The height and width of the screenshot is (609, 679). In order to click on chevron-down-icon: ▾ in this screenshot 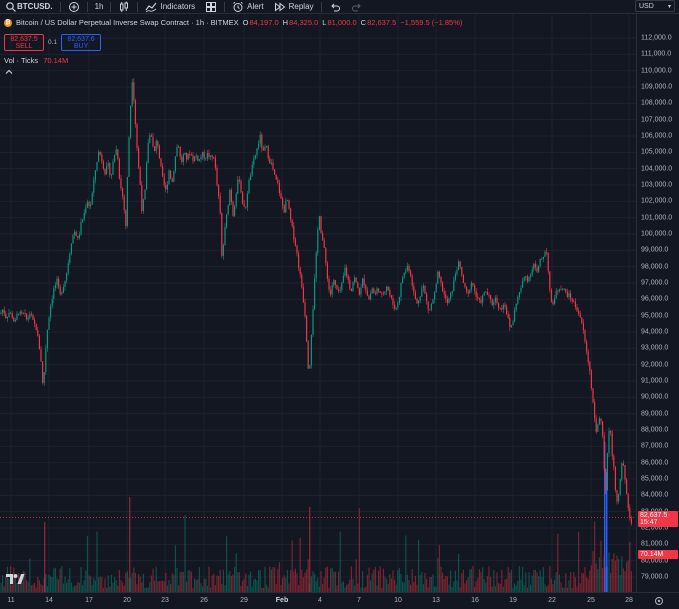, I will do `click(669, 6)`.